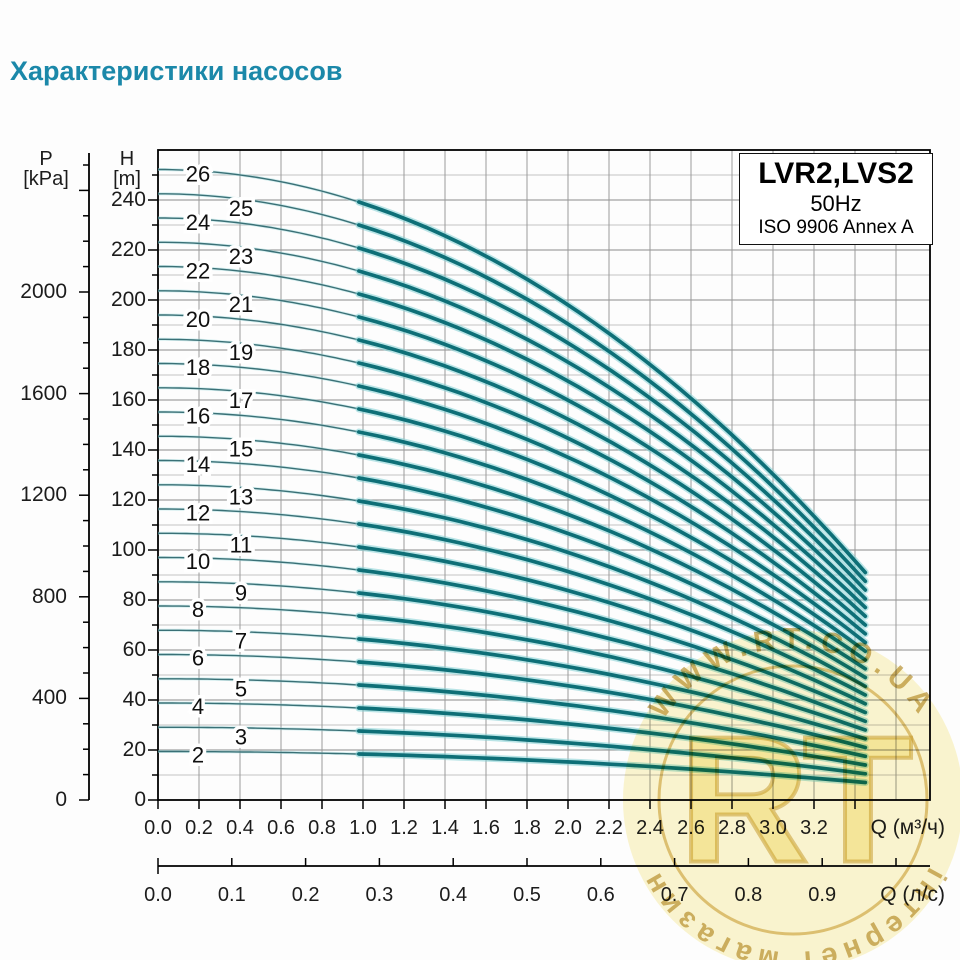 The width and height of the screenshot is (960, 960). I want to click on curve-label: 15, so click(241, 448).